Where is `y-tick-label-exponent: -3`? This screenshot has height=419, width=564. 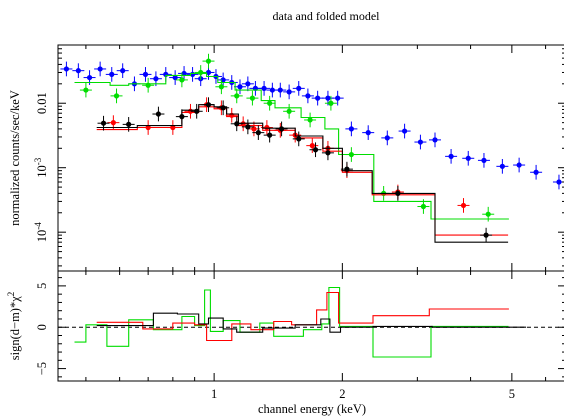 y-tick-label-exponent: -3 is located at coordinates (38, 161).